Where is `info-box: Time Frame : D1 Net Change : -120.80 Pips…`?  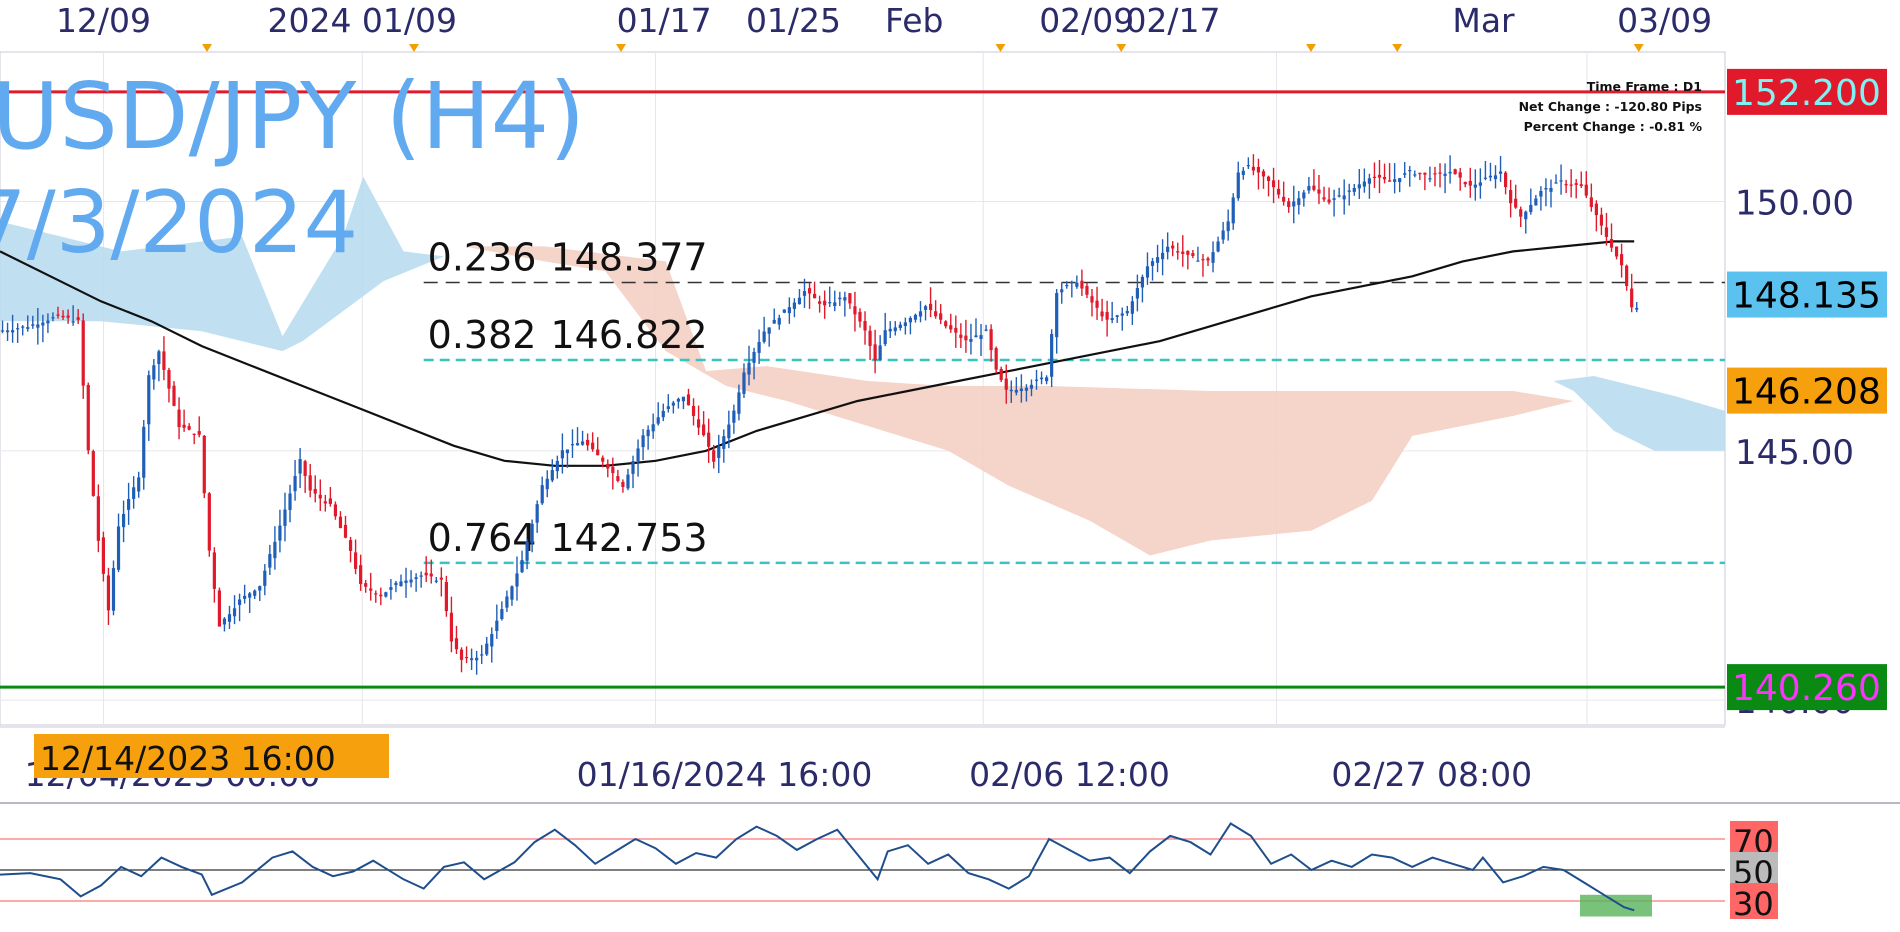
info-box: Time Frame : D1 Net Change : -120.80 Pips… is located at coordinates (1611, 106).